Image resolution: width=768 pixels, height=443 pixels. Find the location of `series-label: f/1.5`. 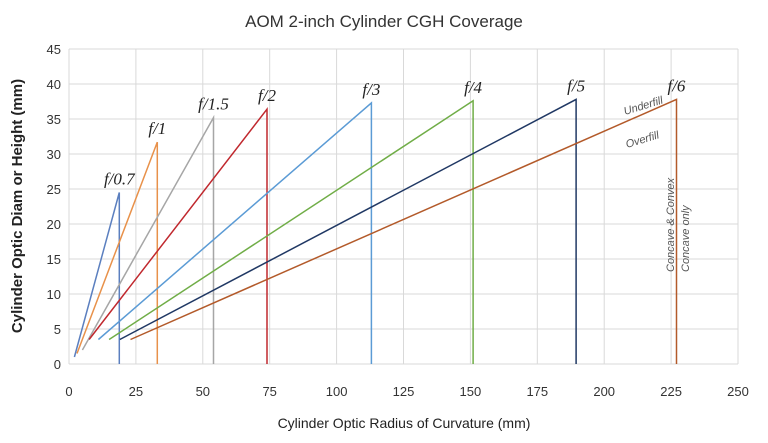

series-label: f/1.5 is located at coordinates (213, 104).